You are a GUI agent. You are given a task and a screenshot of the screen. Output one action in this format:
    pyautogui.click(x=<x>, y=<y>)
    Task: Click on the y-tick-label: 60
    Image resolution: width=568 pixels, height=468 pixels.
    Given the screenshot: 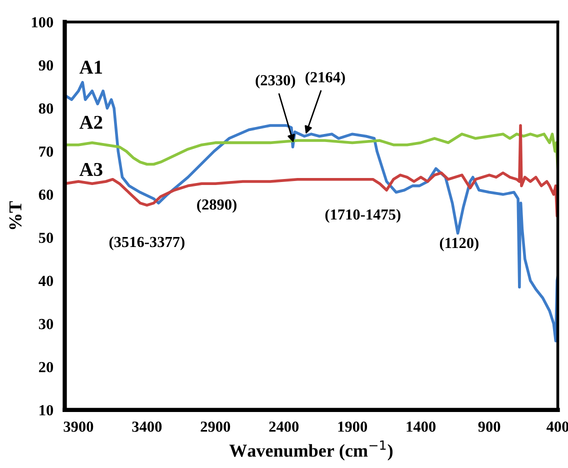 What is the action you would take?
    pyautogui.click(x=46, y=195)
    